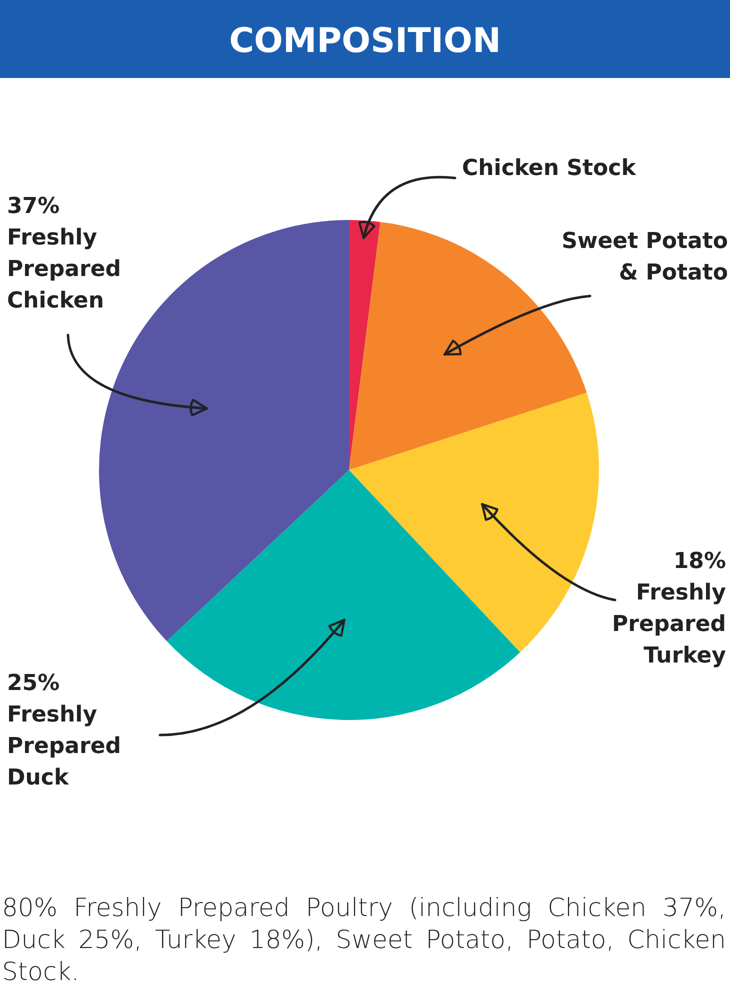  I want to click on data-label: 18%, so click(699, 561).